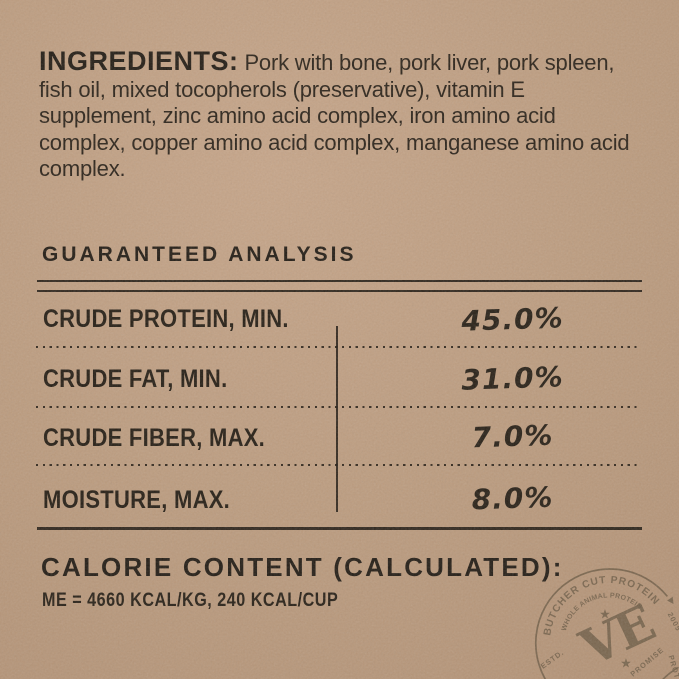 Image resolution: width=679 pixels, height=679 pixels. Describe the element at coordinates (672, 622) in the screenshot. I see `stamp-year-text: 2005` at that location.